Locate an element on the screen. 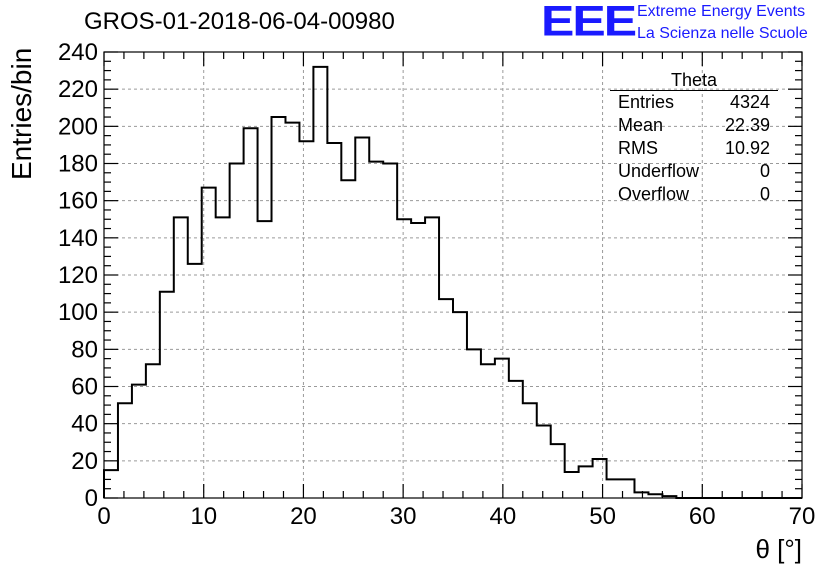  run-title: GROS-01-2018-06-04-00980 is located at coordinates (239, 21).